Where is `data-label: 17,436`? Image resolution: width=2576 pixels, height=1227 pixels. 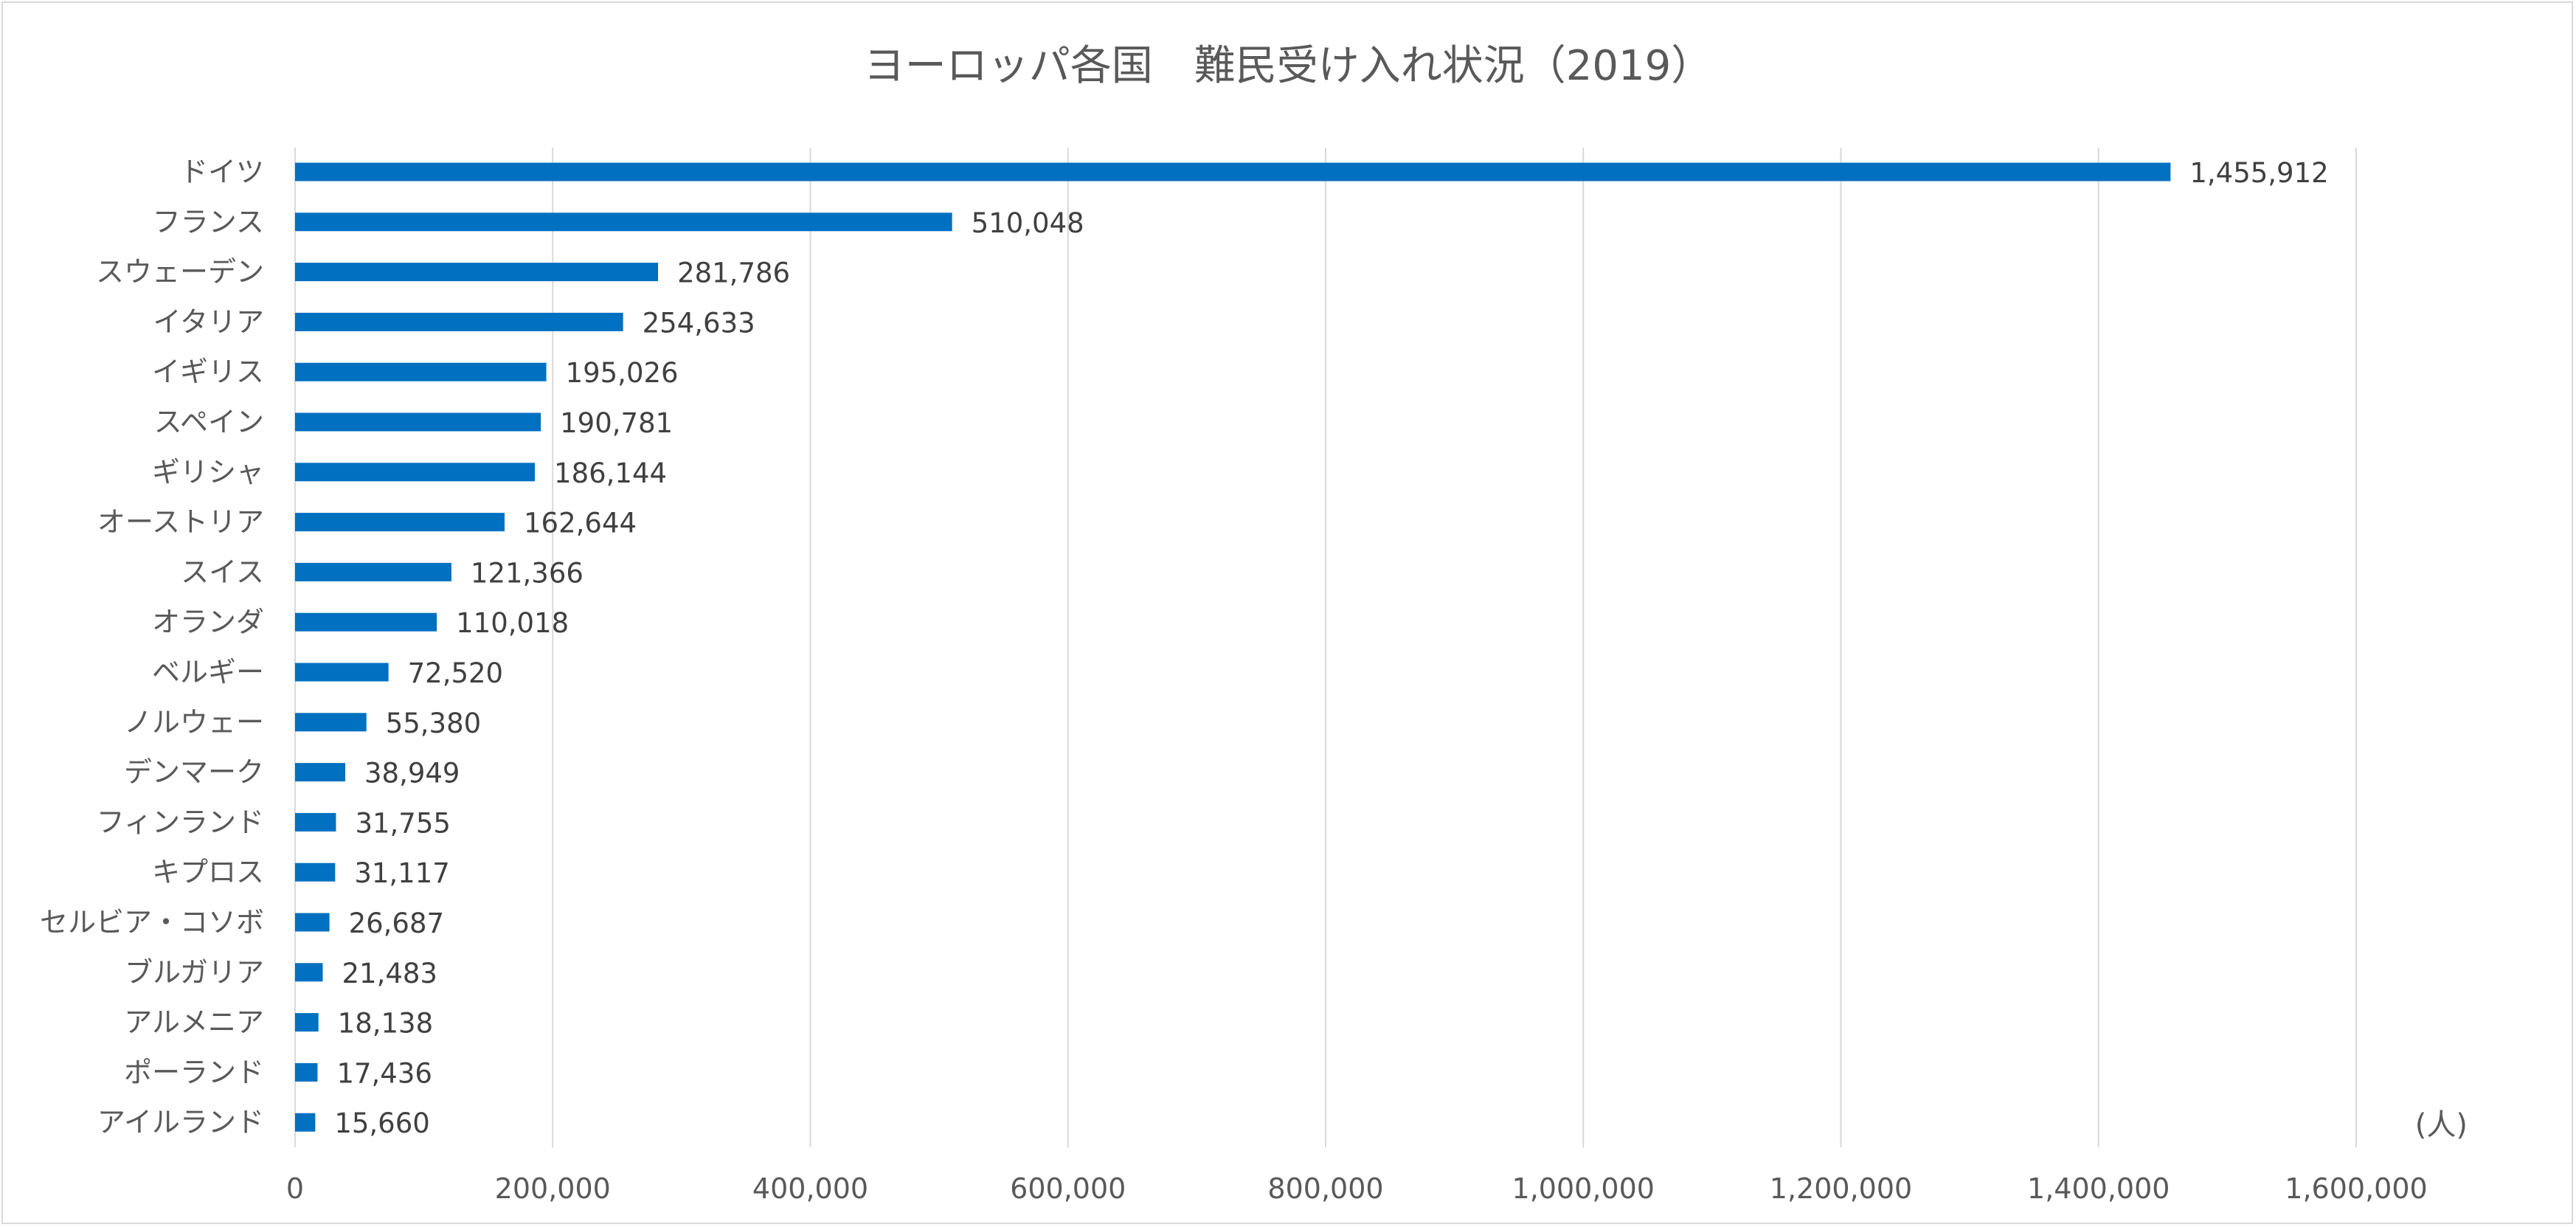
data-label: 17,436 is located at coordinates (384, 1073).